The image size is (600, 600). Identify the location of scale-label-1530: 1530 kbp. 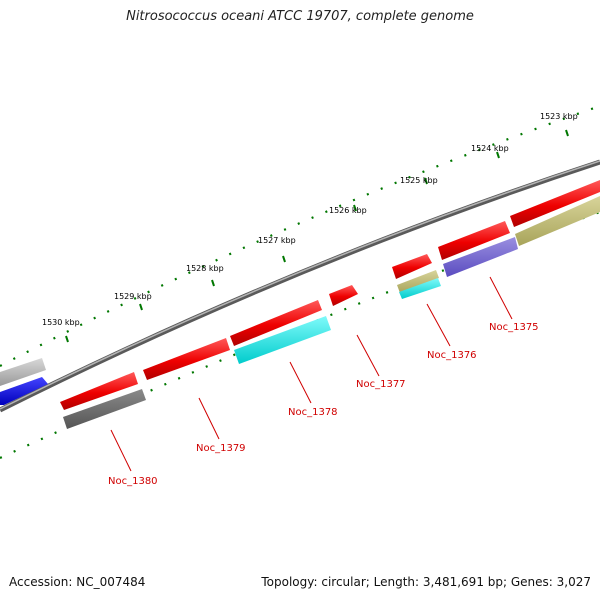
(61, 322).